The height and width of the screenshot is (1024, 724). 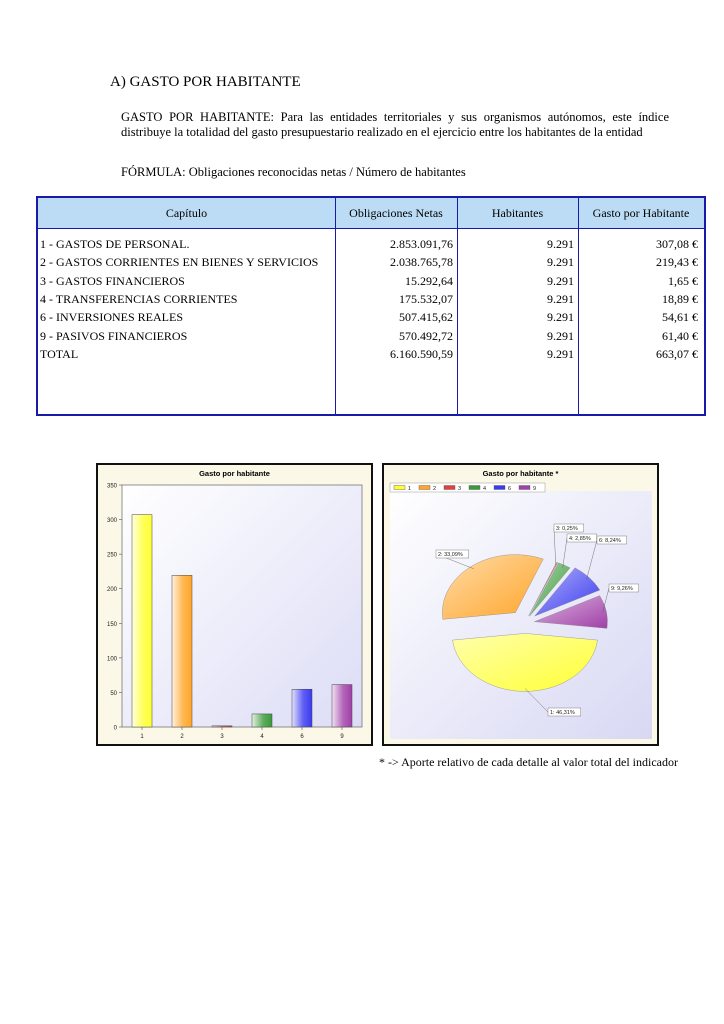 I want to click on header-capitulo: Capítulo, so click(x=186, y=213).